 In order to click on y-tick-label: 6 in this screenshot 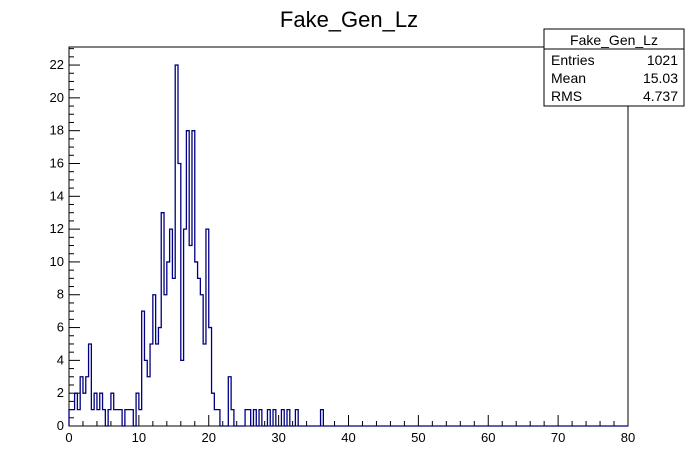, I will do `click(60, 327)`.